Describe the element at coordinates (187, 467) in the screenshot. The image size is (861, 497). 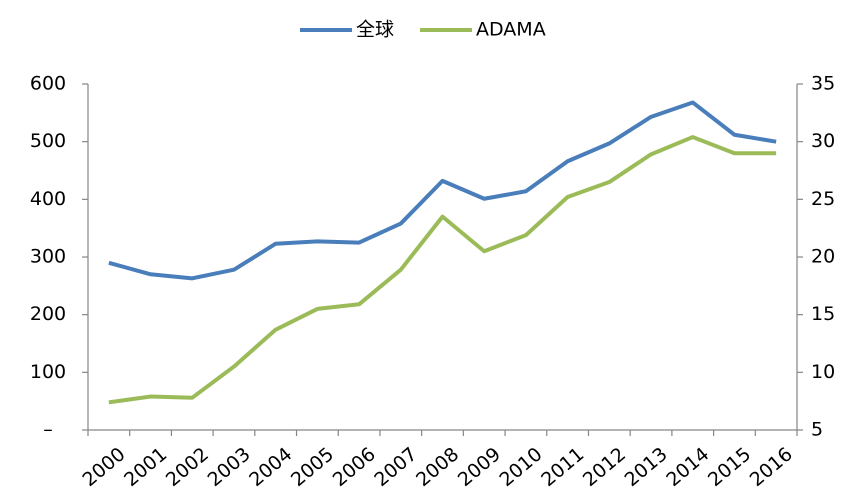
I see `x-tick-label: 2002` at that location.